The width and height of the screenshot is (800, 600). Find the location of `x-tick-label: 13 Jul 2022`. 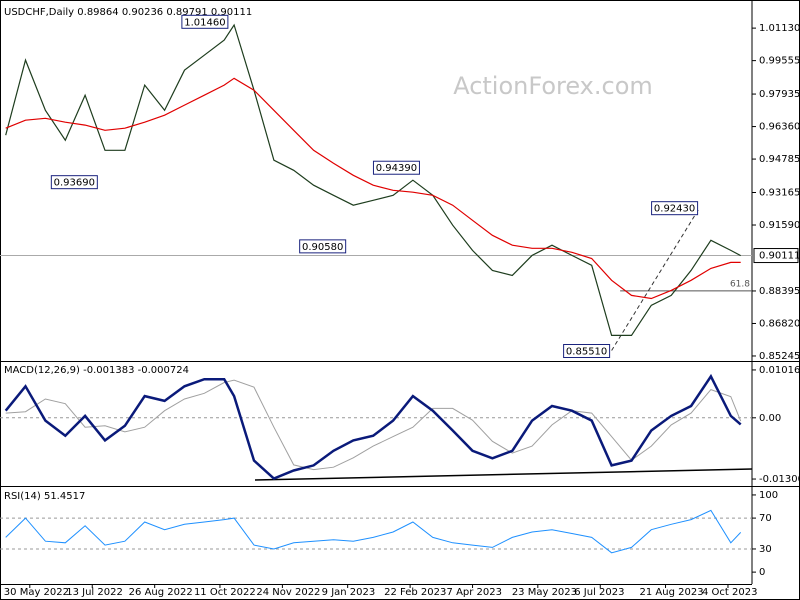

x-tick-label: 13 Jul 2022 is located at coordinates (94, 592).